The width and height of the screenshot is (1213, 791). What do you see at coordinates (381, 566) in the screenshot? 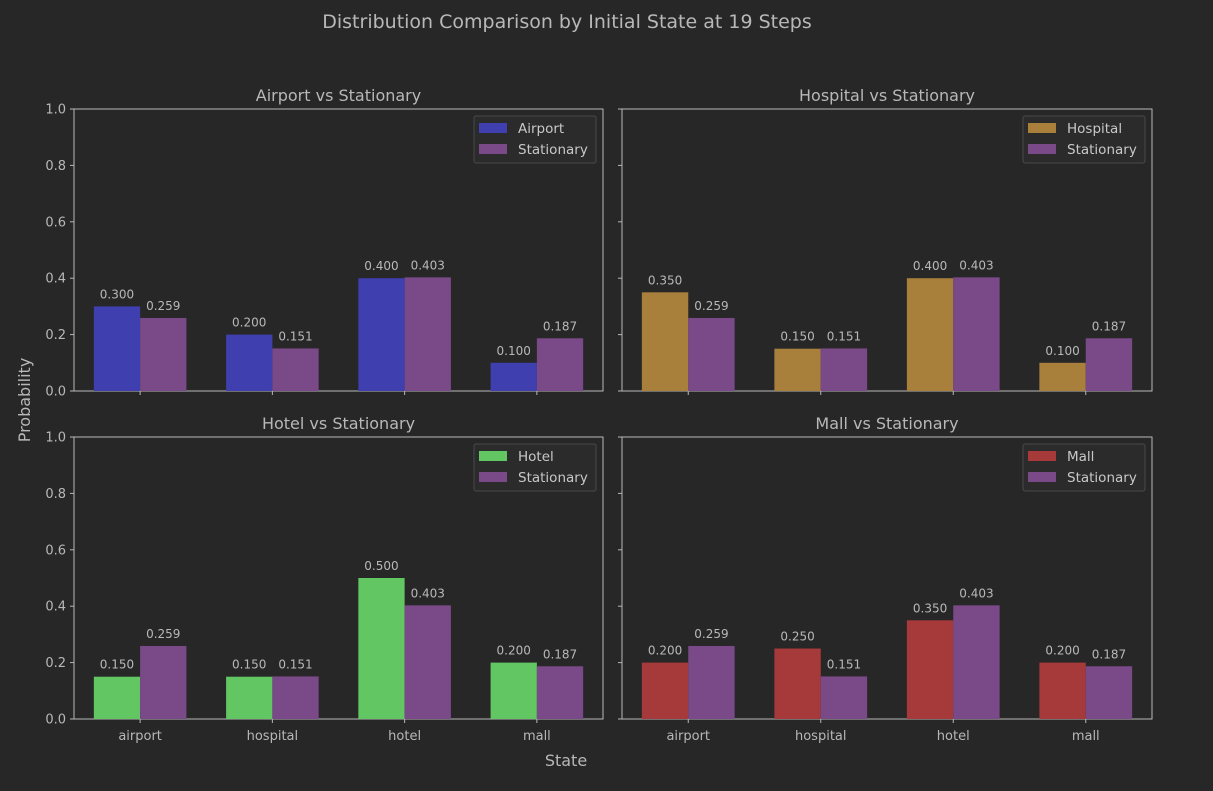
I see `bar-value-label: 0.500` at bounding box center [381, 566].